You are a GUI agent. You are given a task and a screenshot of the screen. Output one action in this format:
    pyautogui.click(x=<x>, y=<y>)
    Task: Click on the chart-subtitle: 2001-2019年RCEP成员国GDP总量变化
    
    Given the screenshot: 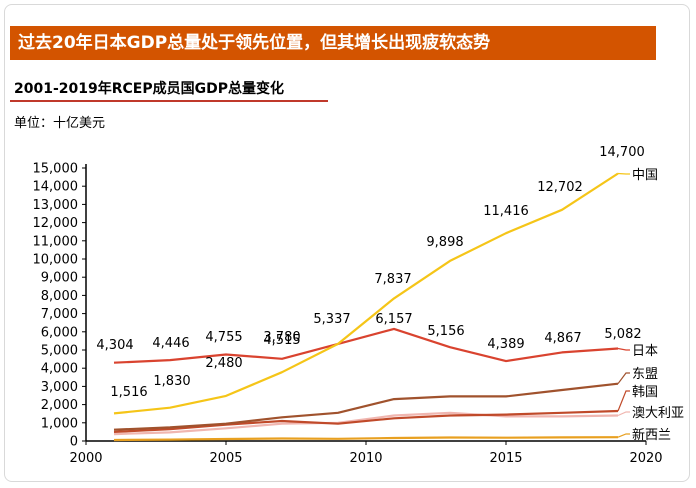 What is the action you would take?
    pyautogui.click(x=149, y=89)
    